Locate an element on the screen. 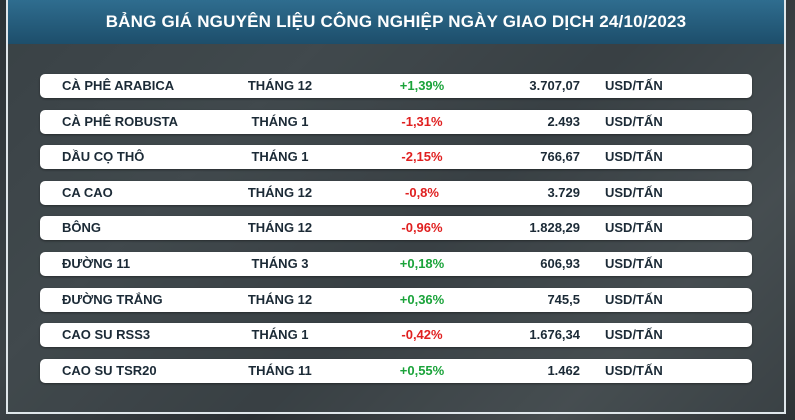  price: 3.707,07 is located at coordinates (554, 85).